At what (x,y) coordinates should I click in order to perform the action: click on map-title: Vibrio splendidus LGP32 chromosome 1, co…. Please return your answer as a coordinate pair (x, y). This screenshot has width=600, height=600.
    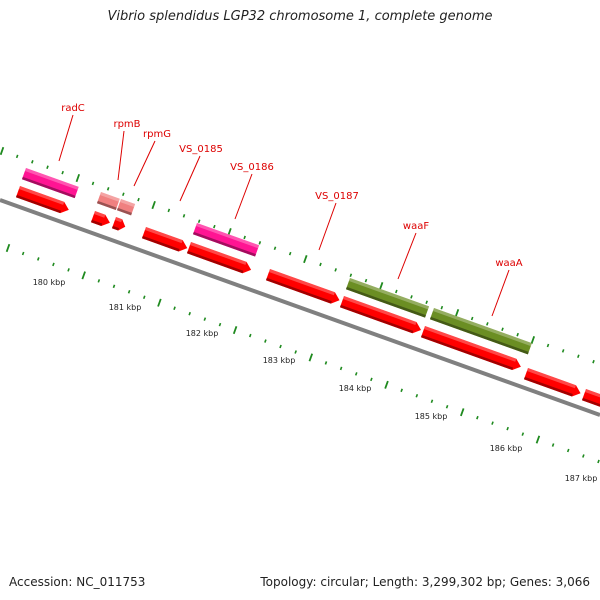
    Looking at the image, I should click on (300, 16).